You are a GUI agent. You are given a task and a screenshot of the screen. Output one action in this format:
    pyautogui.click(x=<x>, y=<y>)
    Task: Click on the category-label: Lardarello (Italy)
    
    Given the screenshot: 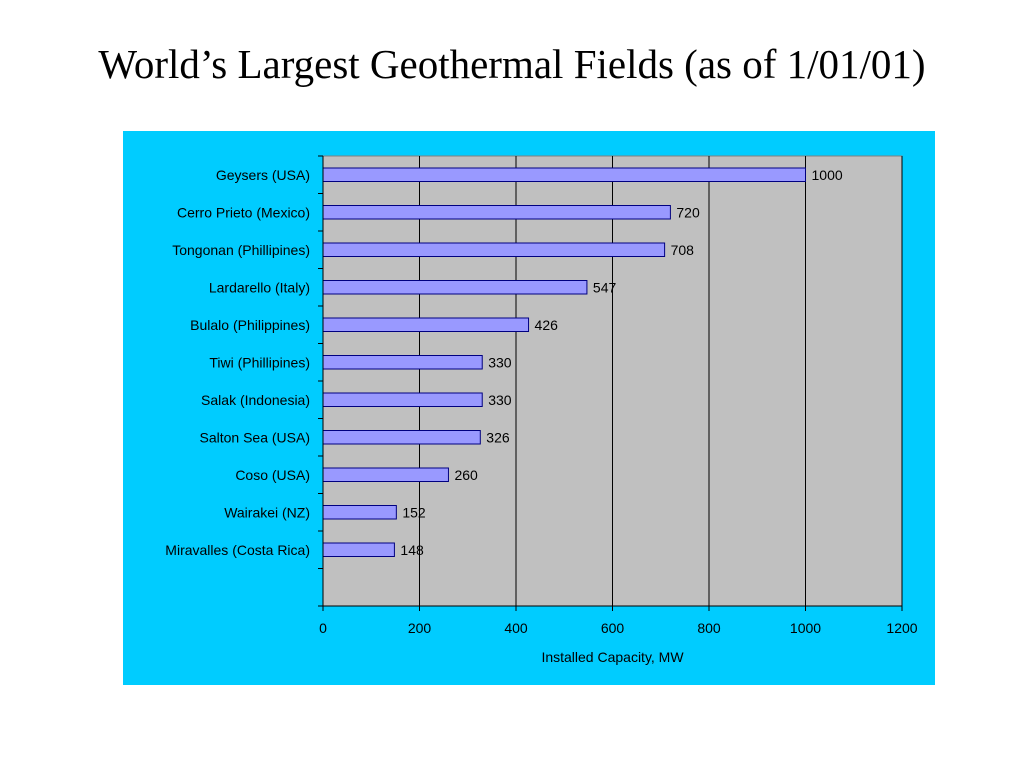 What is the action you would take?
    pyautogui.click(x=259, y=287)
    